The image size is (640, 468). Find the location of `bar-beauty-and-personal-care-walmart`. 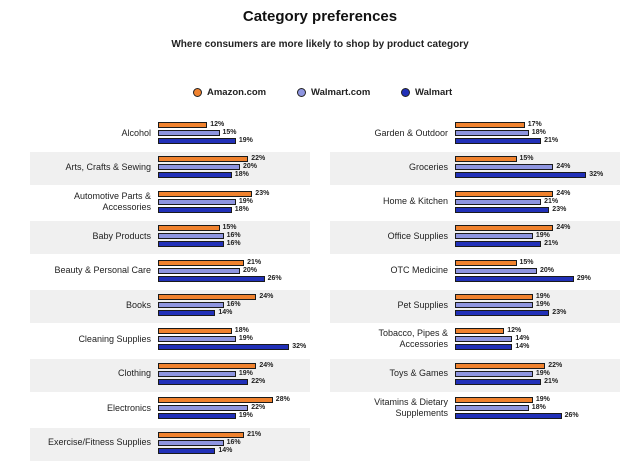

bar-beauty-and-personal-care-walmart is located at coordinates (211, 278).